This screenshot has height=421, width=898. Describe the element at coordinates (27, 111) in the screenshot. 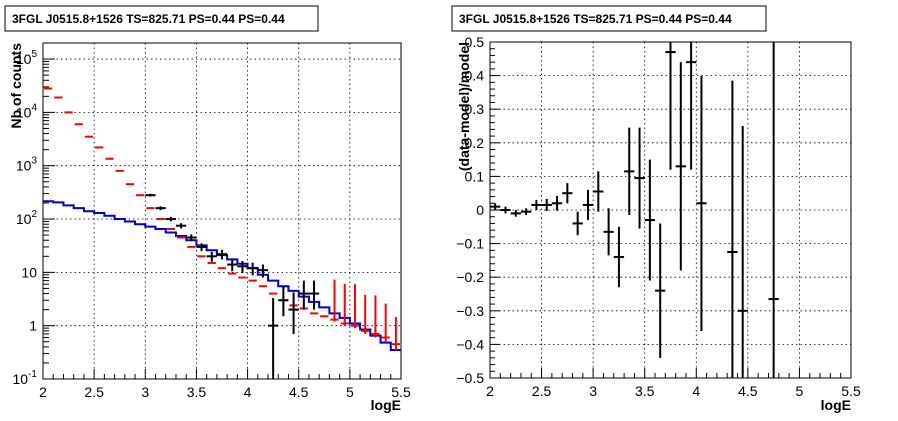

I see `y-tick-label: 10⁴` at that location.